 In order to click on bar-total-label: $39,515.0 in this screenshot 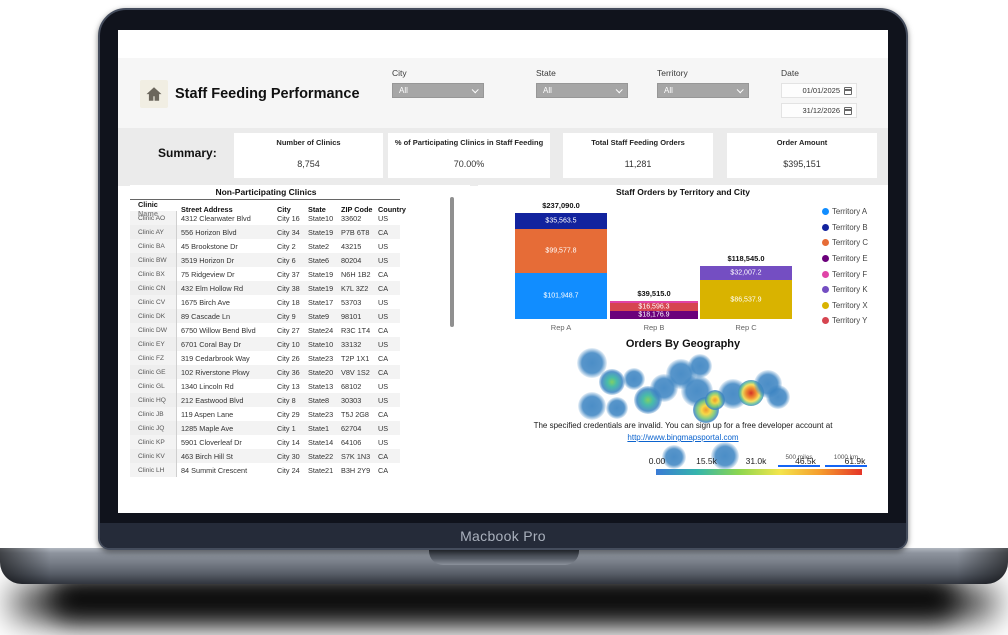, I will do `click(654, 294)`.